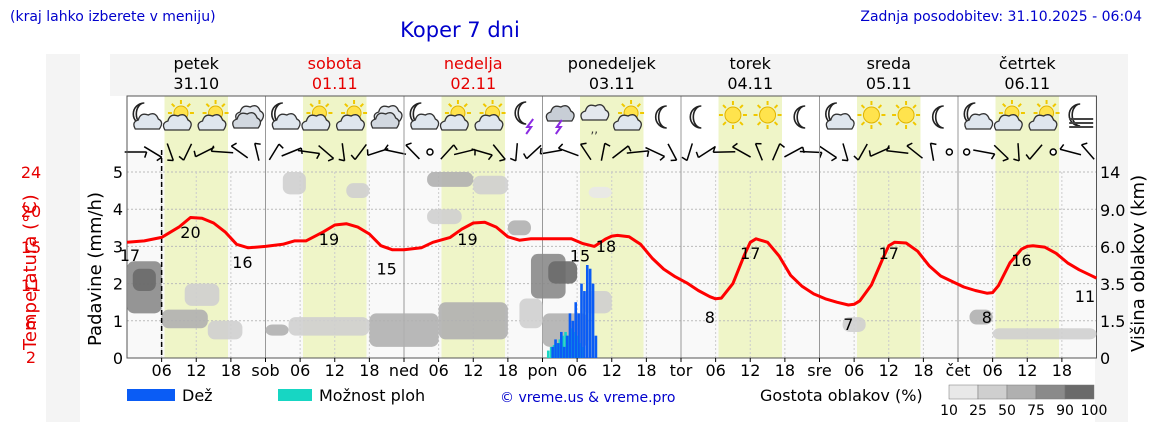 The width and height of the screenshot is (1152, 443). I want to click on moon-storm-icon, so click(524, 118).